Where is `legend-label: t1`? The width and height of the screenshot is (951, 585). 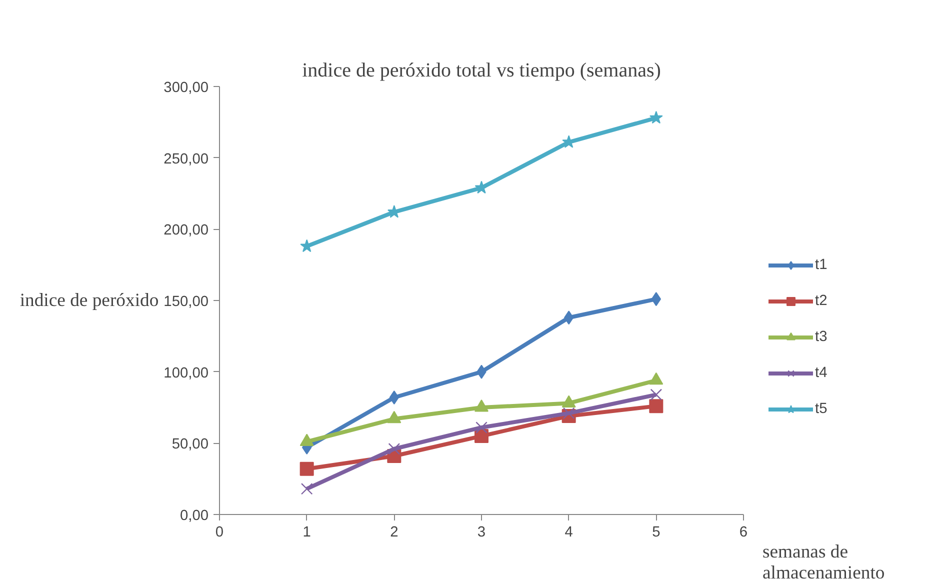 legend-label: t1 is located at coordinates (821, 265).